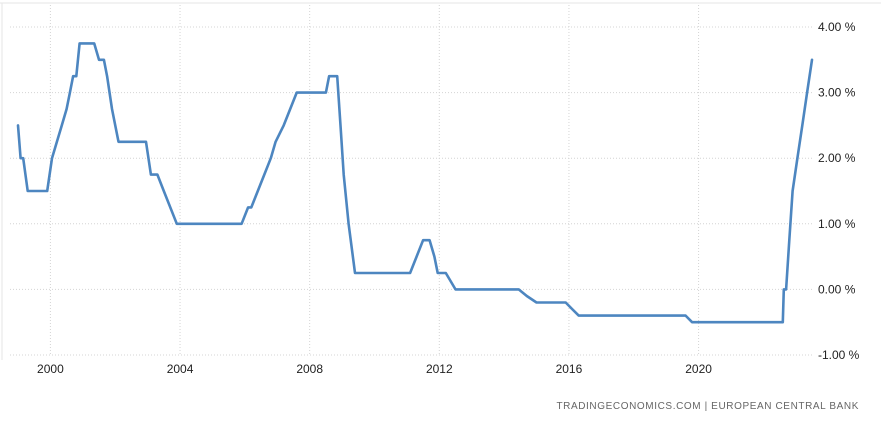  What do you see at coordinates (698, 369) in the screenshot?
I see `x-tick-label: 2020` at bounding box center [698, 369].